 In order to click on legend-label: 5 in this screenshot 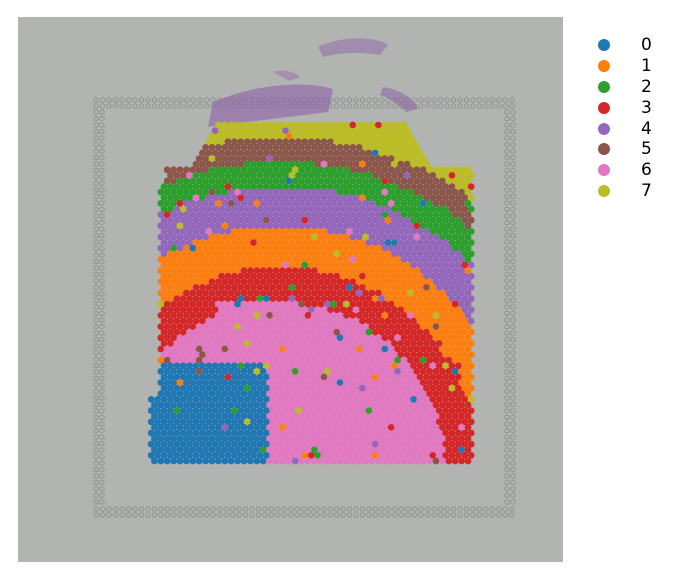, I will do `click(646, 149)`.